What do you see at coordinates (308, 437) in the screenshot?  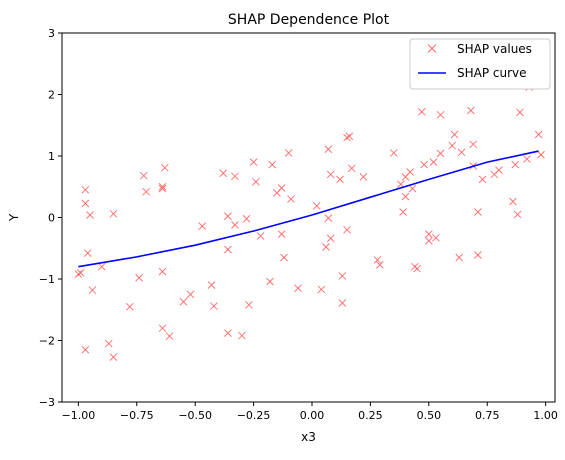 I see `x-axis-label: x3` at bounding box center [308, 437].